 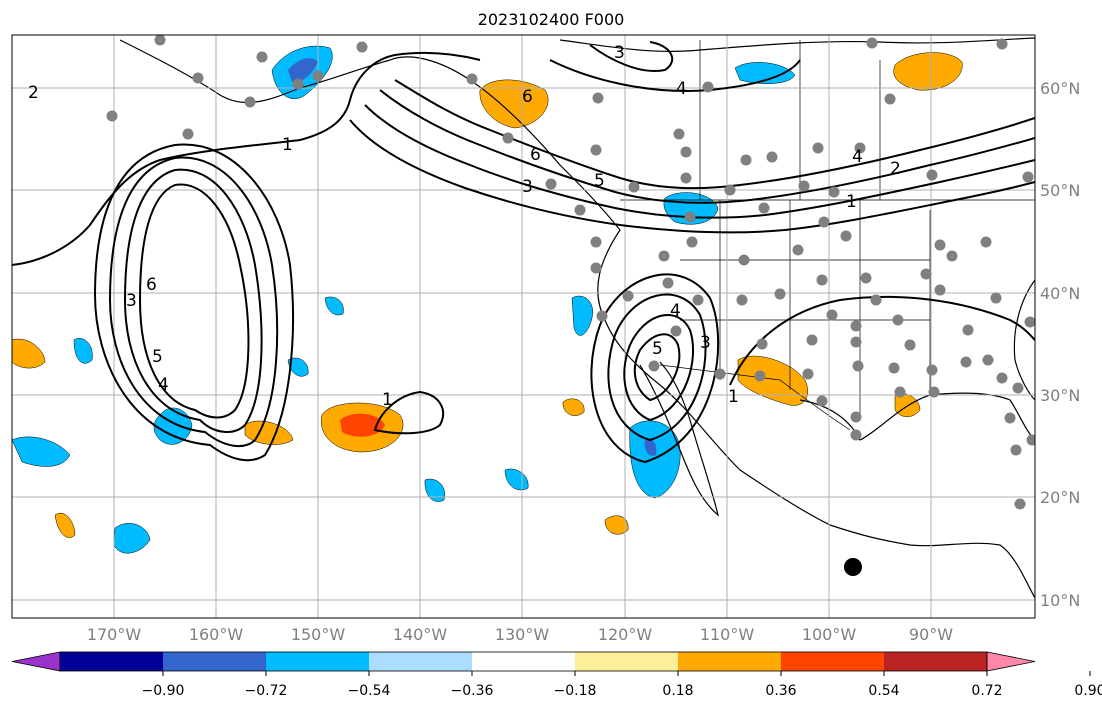 I want to click on anomaly-shade-west-pacific-positive, so click(x=29, y=353).